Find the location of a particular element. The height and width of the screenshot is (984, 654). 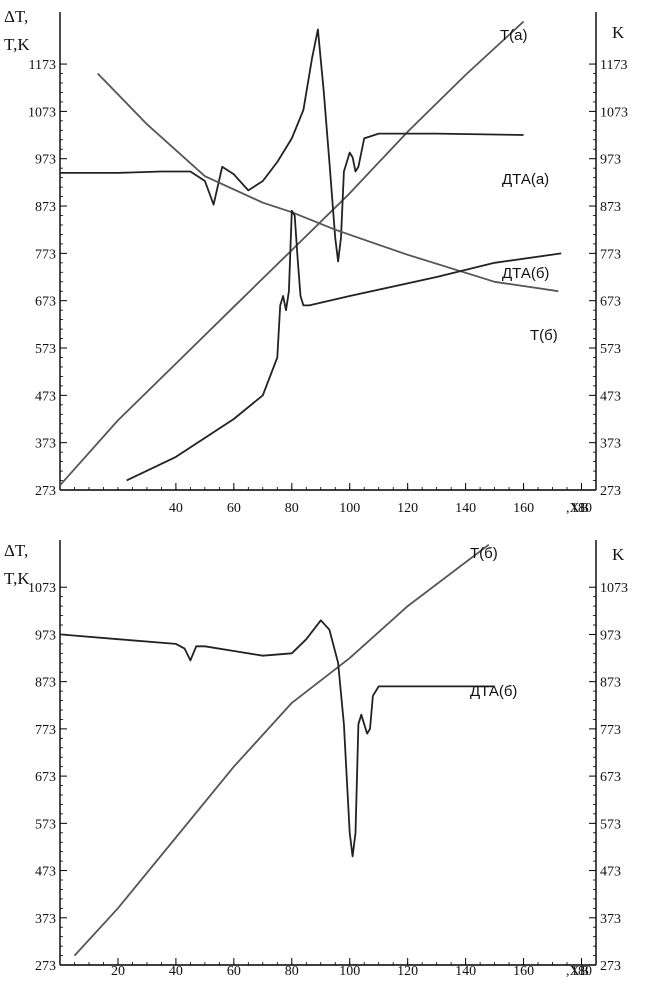

x-tick-label: 20 is located at coordinates (118, 971).